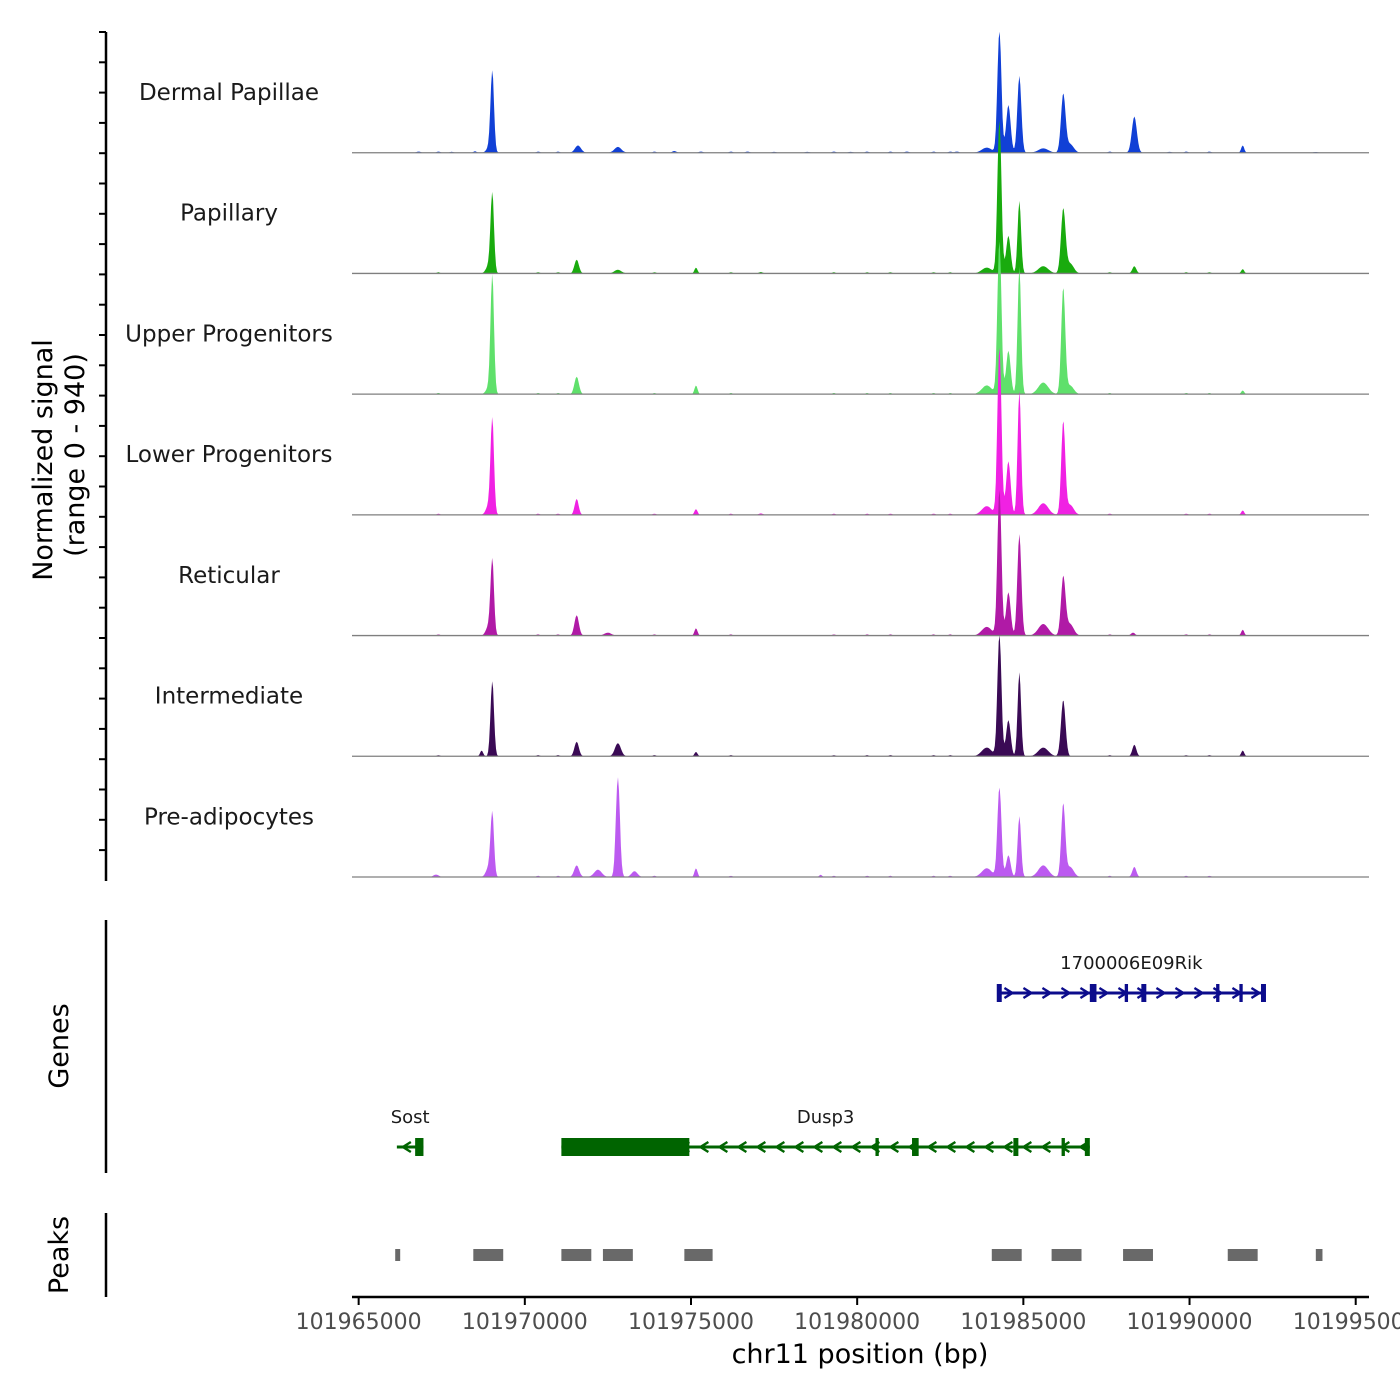 Image resolution: width=1400 pixels, height=1400 pixels. Describe the element at coordinates (102, 441) in the screenshot. I see `signal-y-ticks` at that location.